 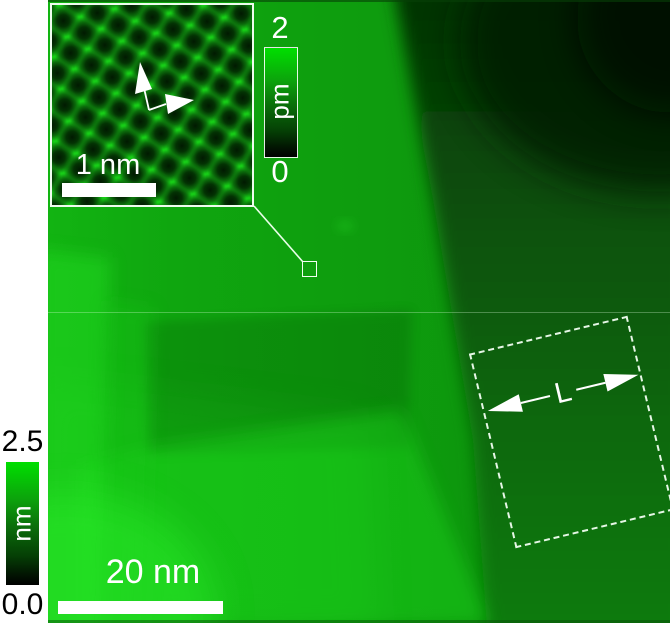 I want to click on arrow-line-left, so click(x=535, y=399).